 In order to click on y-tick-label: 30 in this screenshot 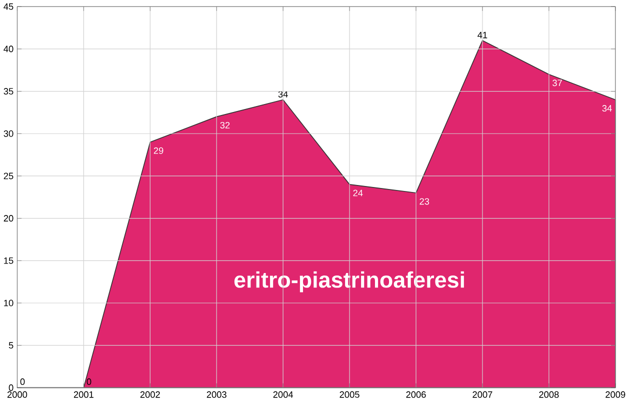, I will do `click(9, 133)`.